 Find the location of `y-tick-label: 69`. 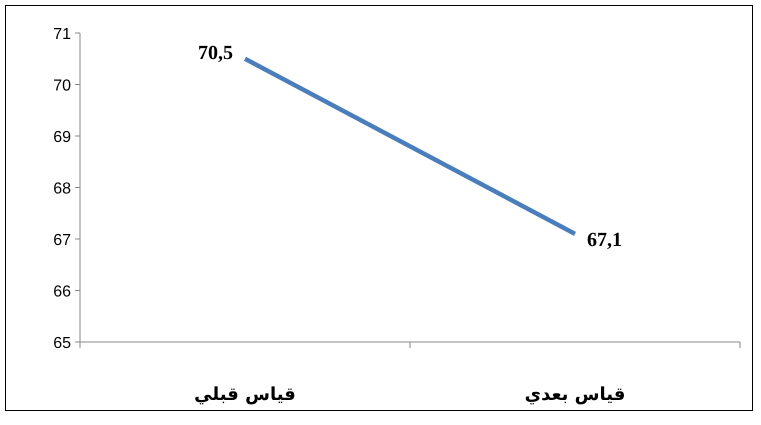

y-tick-label: 69 is located at coordinates (62, 137).